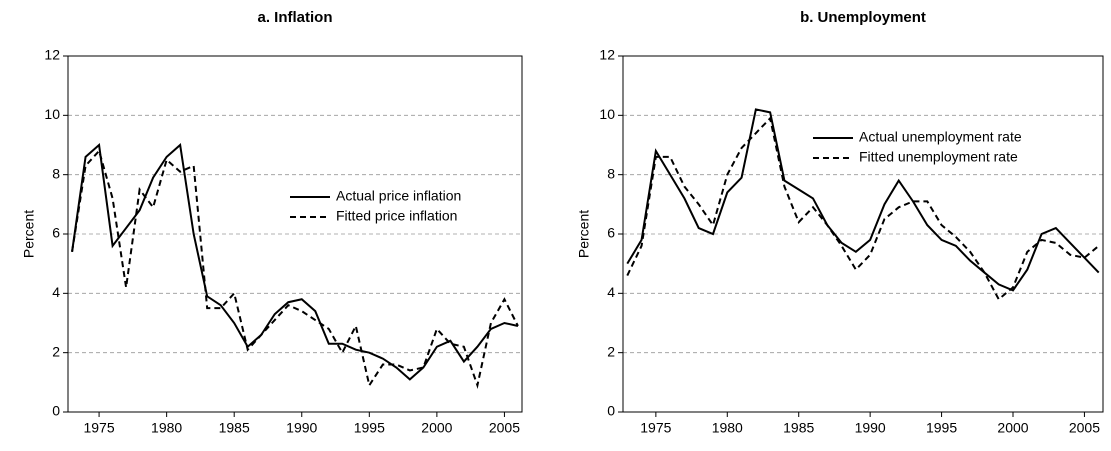  What do you see at coordinates (940, 137) in the screenshot?
I see `legend-label: Actual unemployment rate` at bounding box center [940, 137].